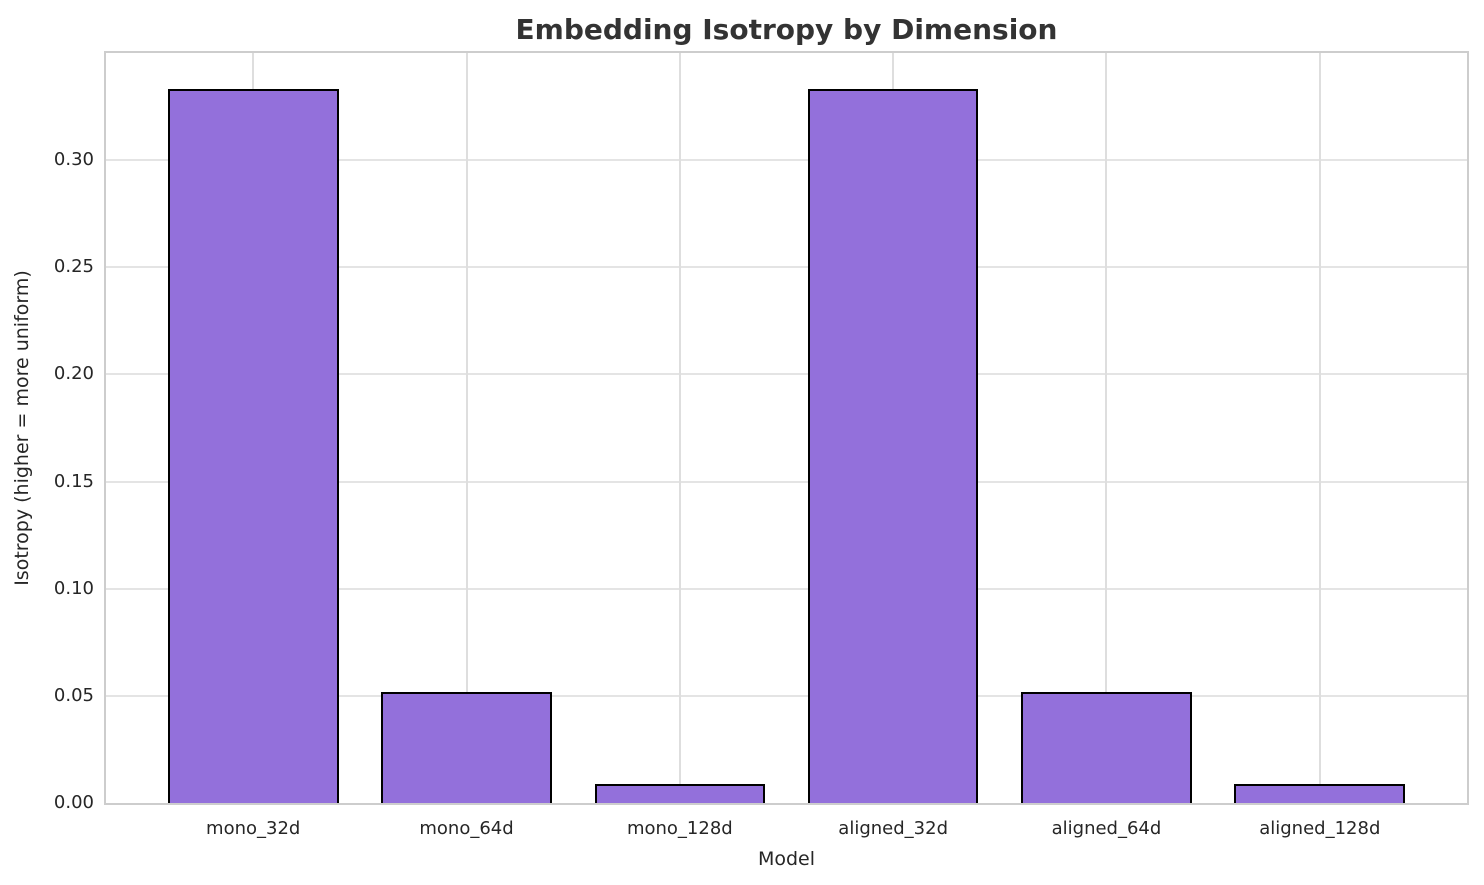 This screenshot has height=885, width=1484. I want to click on y-tick-label: 0.10, so click(73, 588).